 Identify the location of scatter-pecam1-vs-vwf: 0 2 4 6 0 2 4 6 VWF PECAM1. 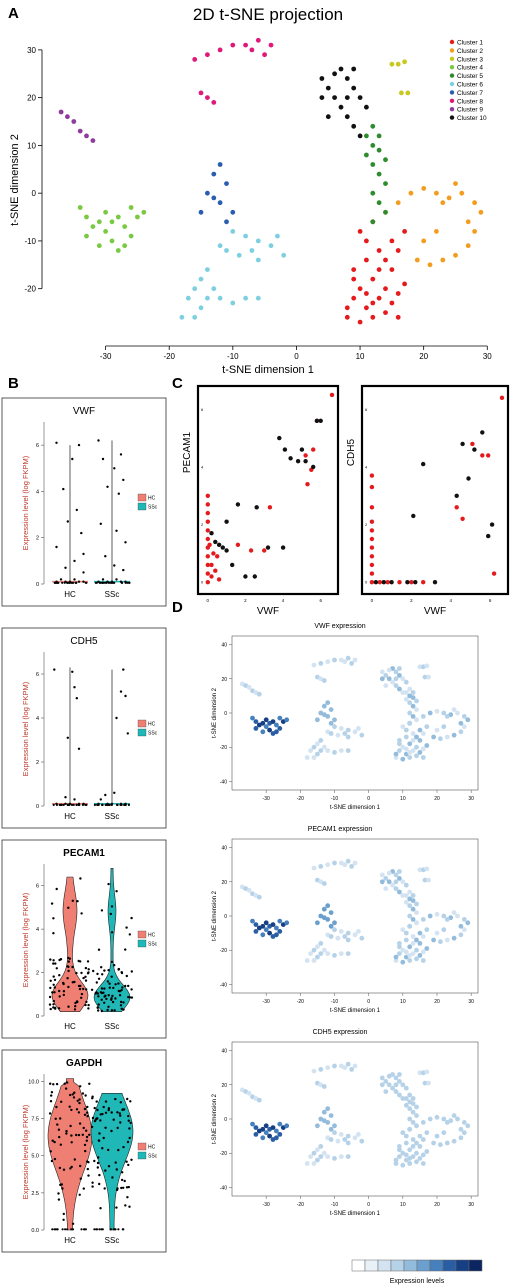
(261, 500).